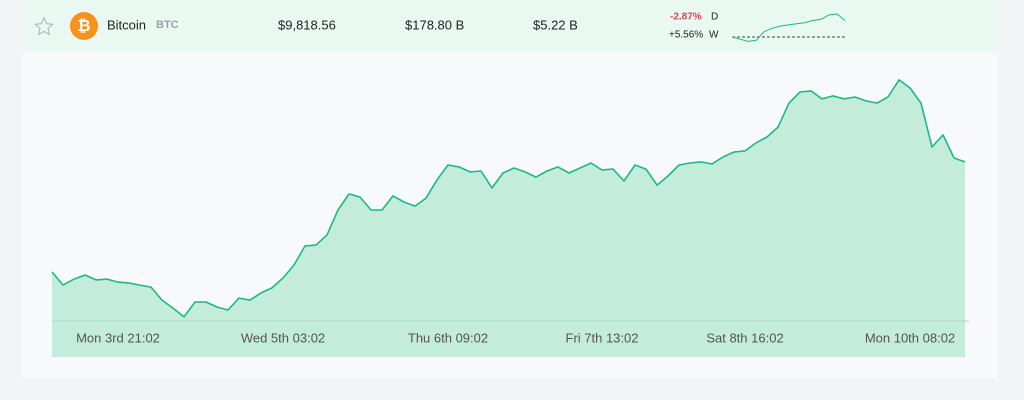 This screenshot has height=400, width=1024. Describe the element at coordinates (118, 337) in the screenshot. I see `x-tick-label: Mon 3rd 21:02` at that location.